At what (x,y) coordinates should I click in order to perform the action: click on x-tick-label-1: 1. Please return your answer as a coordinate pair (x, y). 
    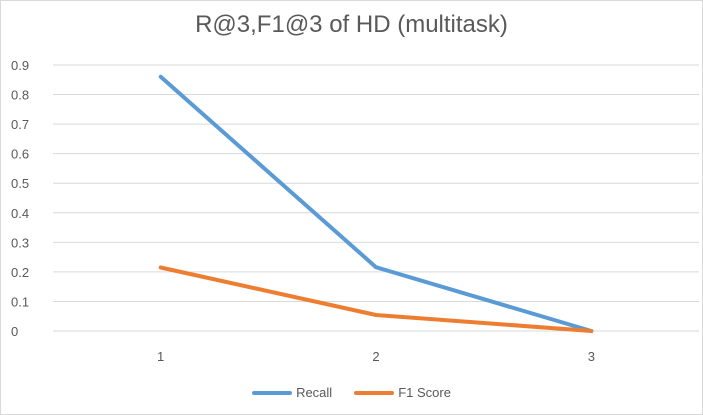
    Looking at the image, I should click on (160, 356).